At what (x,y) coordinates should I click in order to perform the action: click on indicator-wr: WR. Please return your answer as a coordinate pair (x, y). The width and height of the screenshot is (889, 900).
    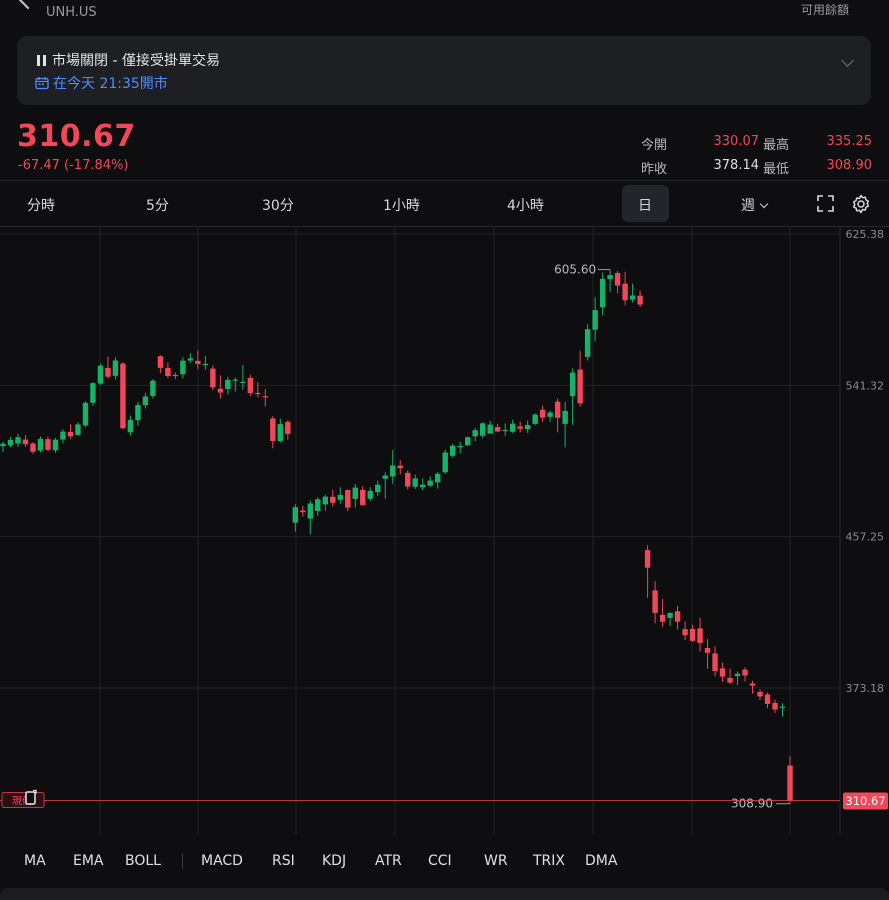
    Looking at the image, I should click on (496, 861).